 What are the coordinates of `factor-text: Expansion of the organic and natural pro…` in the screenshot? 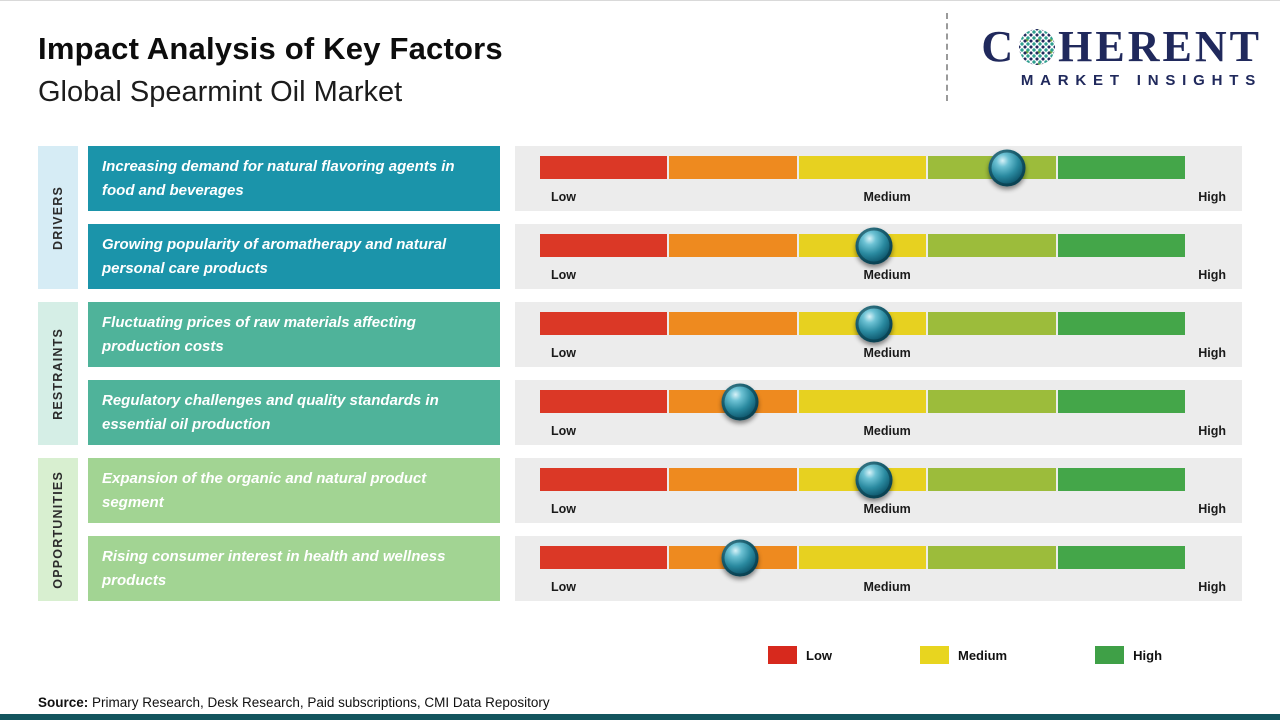 It's located at (264, 490).